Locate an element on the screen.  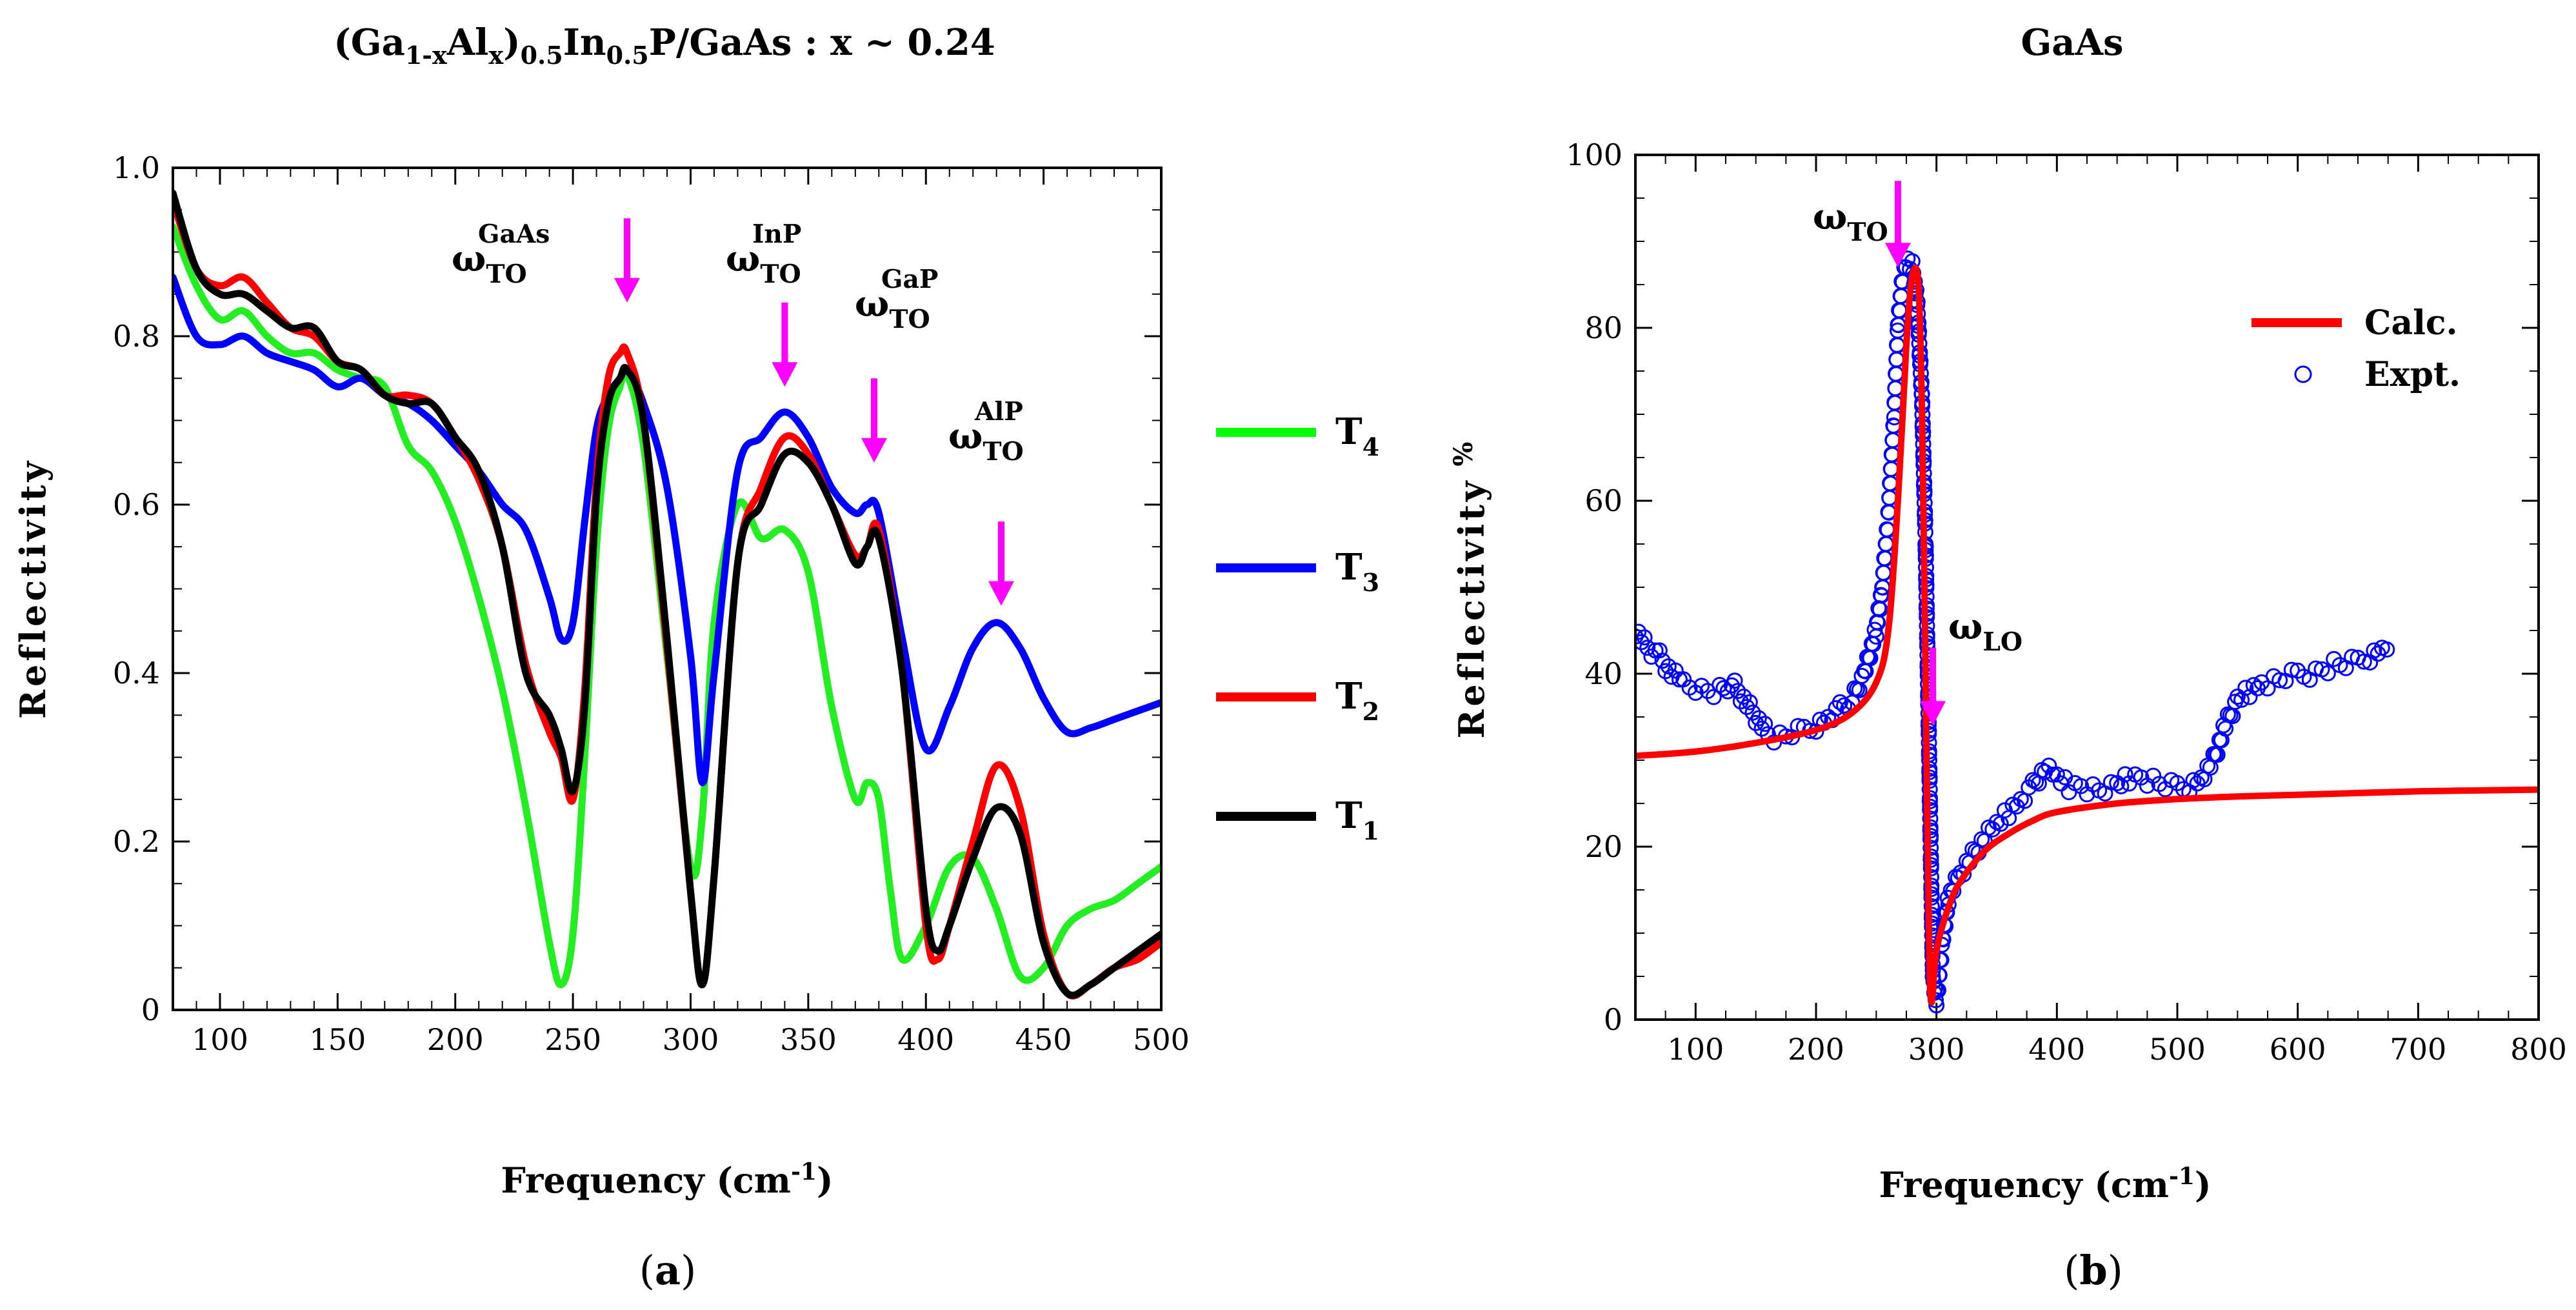
x-tick-label: 450 is located at coordinates (1043, 1039).